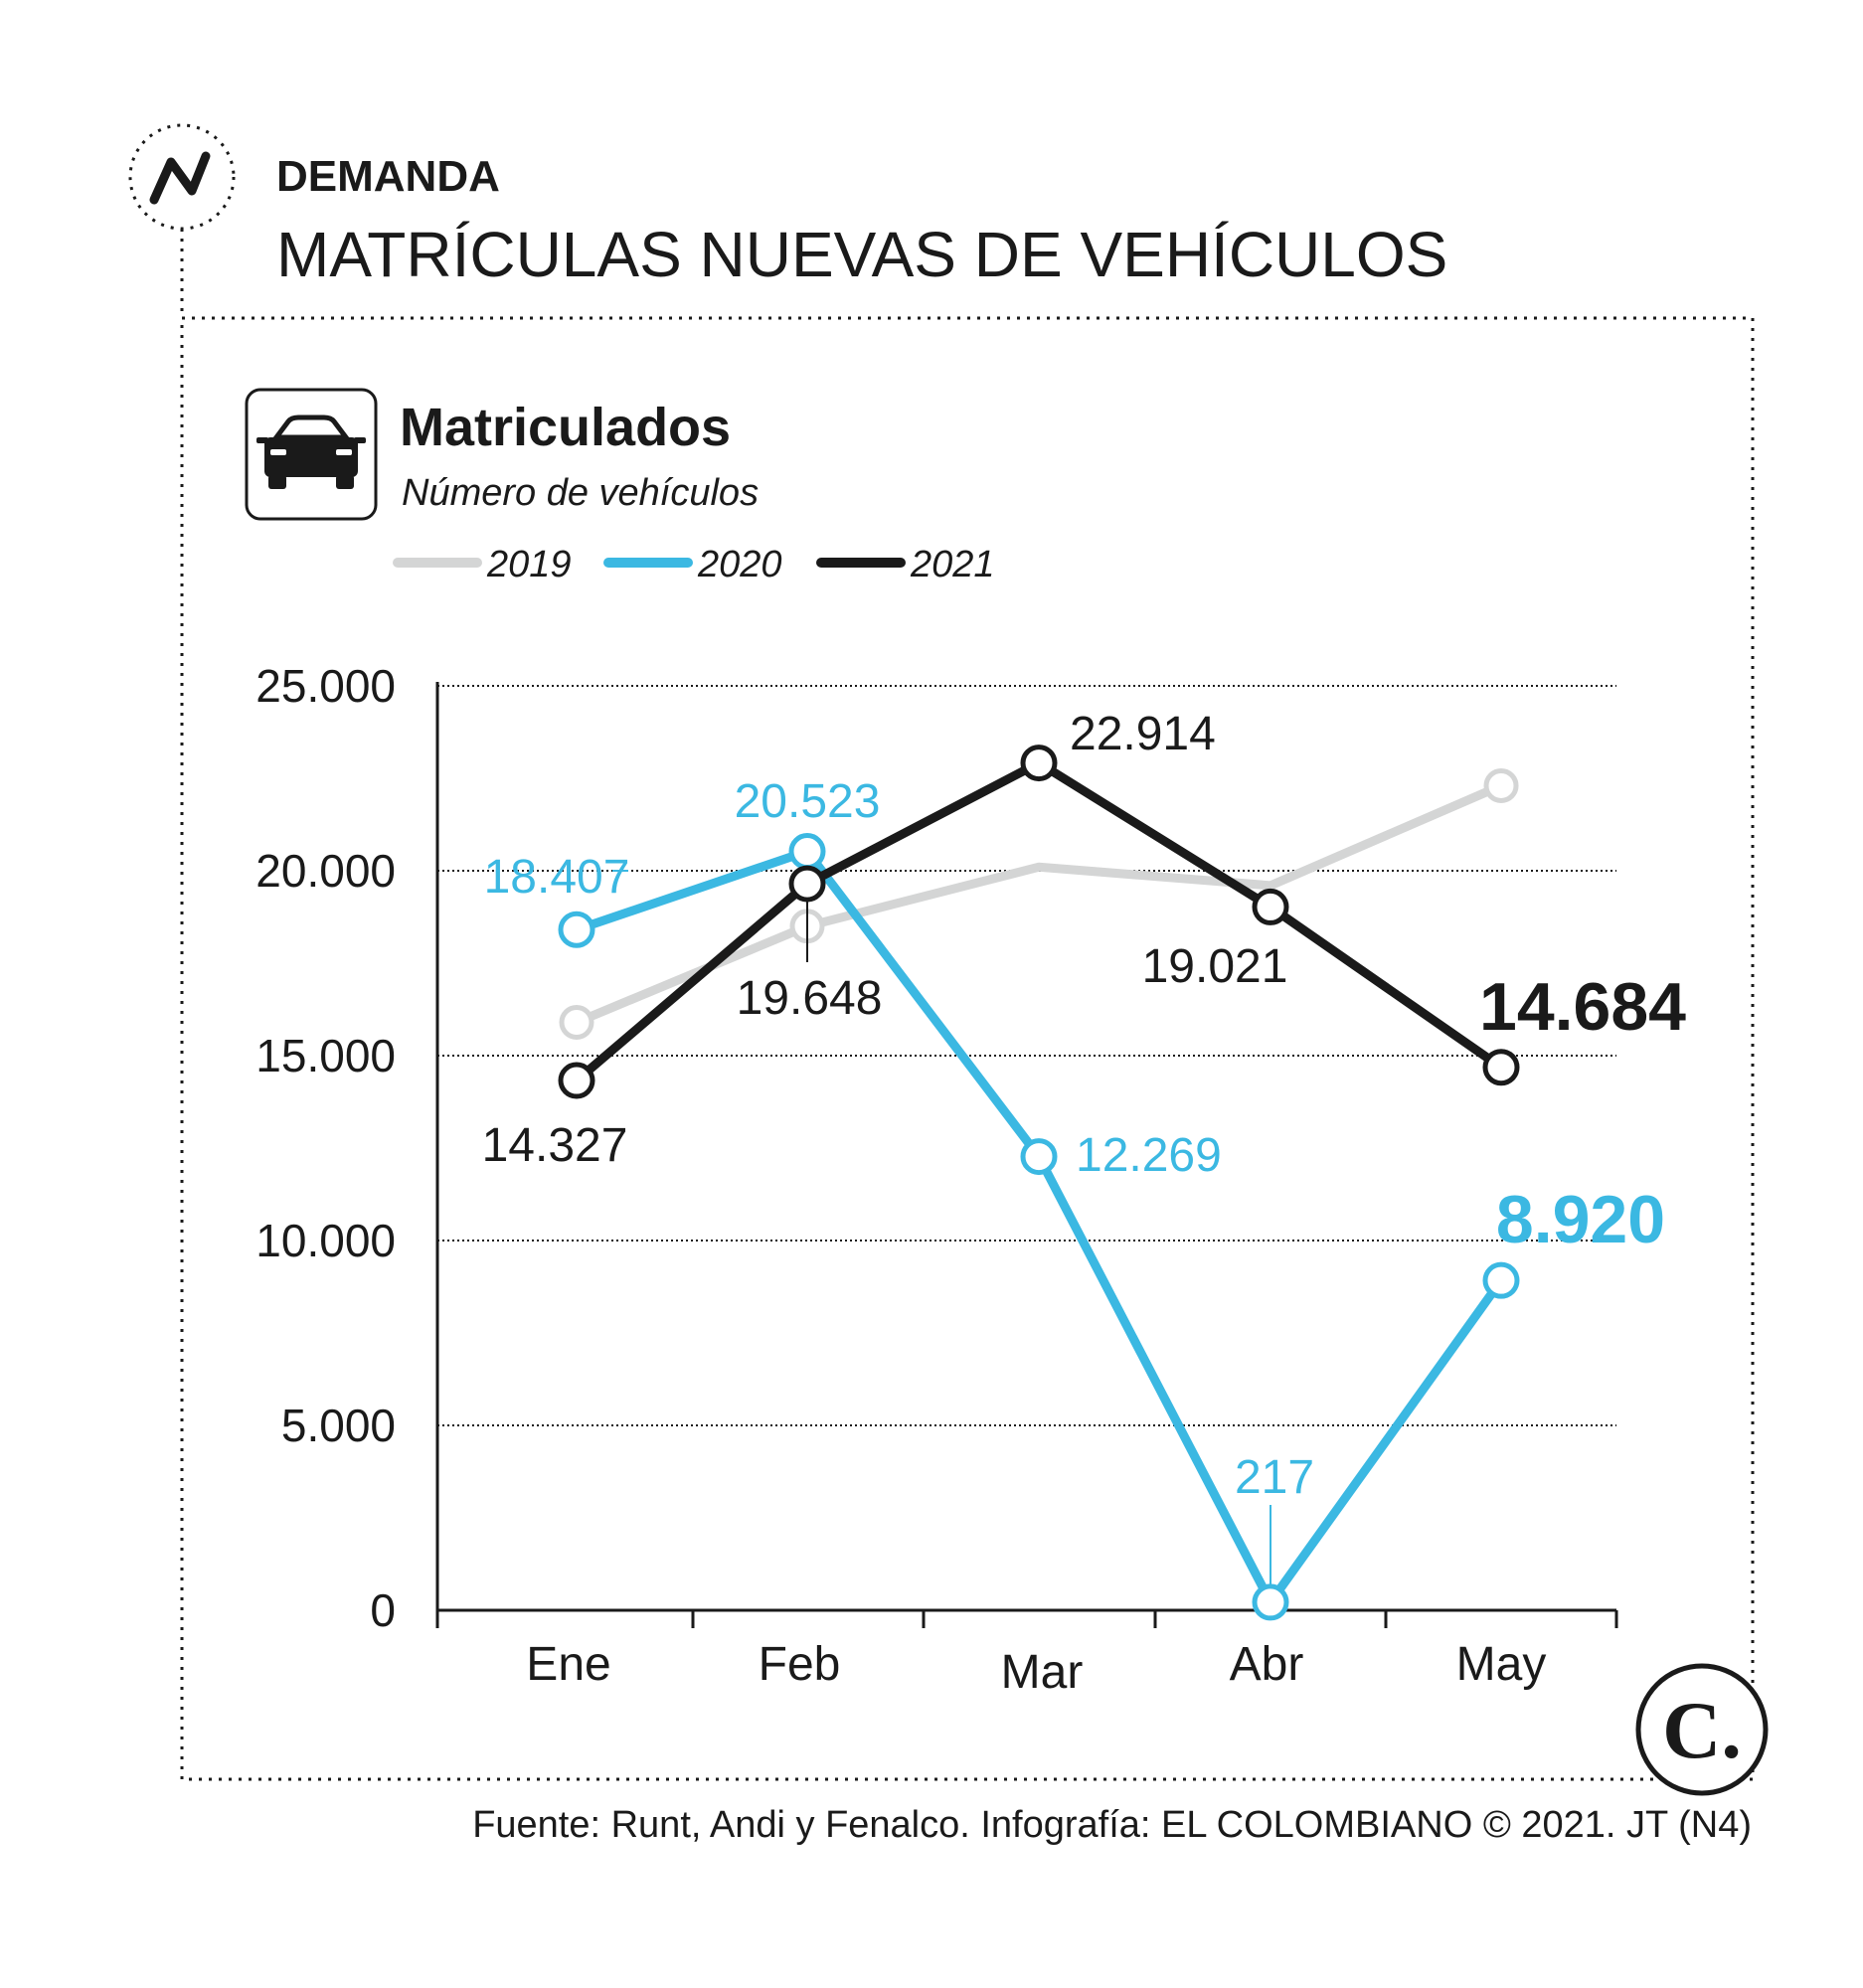 This screenshot has width=1863, height=1988. What do you see at coordinates (338, 1425) in the screenshot?
I see `y-tick-label: 5.000` at bounding box center [338, 1425].